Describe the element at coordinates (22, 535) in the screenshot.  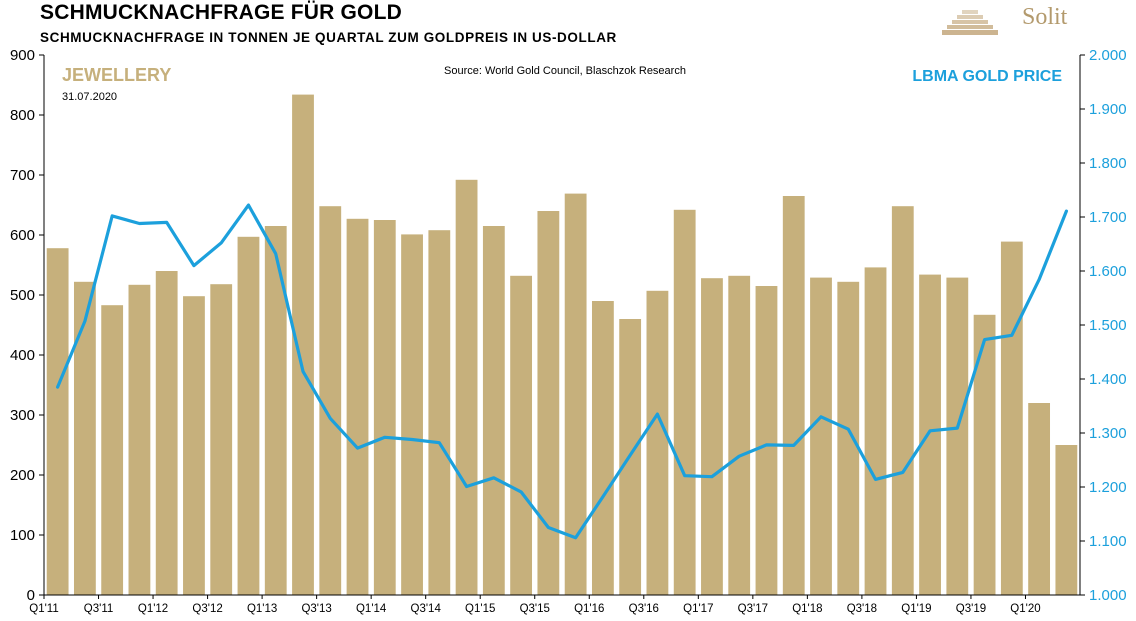
I see `left-axis-tick-label: 100` at that location.